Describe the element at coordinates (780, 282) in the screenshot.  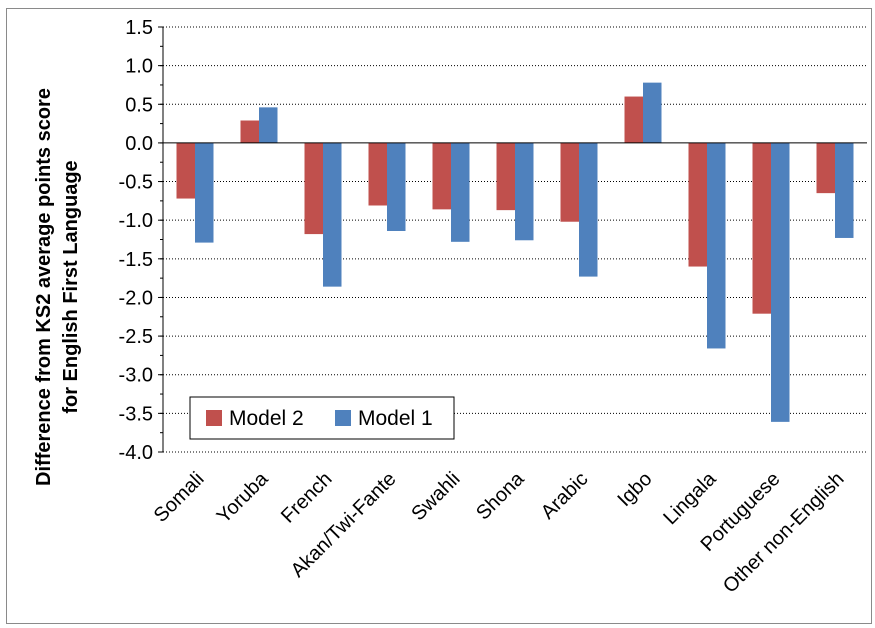
I see `bar-model-1-portuguese` at that location.